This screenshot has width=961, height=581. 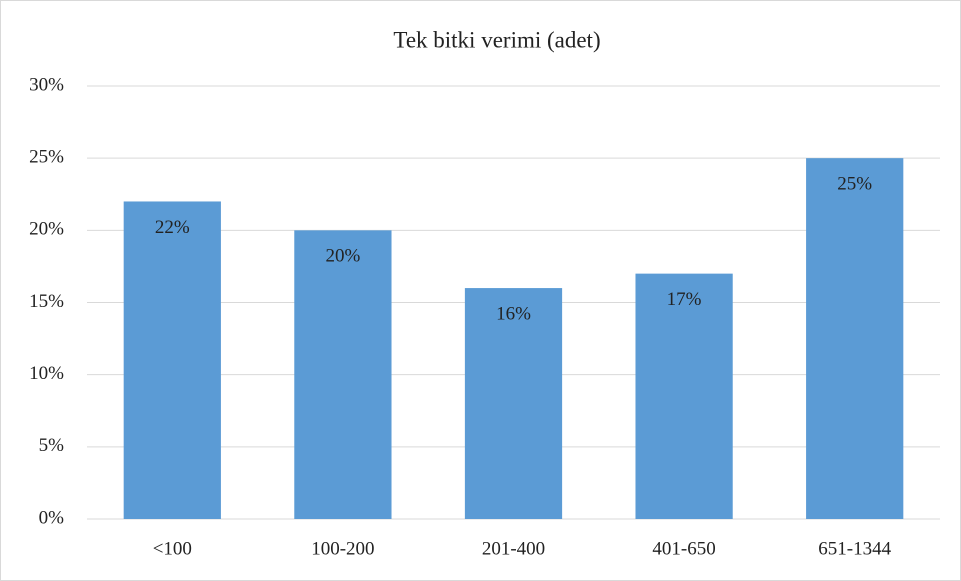 What do you see at coordinates (172, 548) in the screenshot?
I see `x-tick-label: <100` at bounding box center [172, 548].